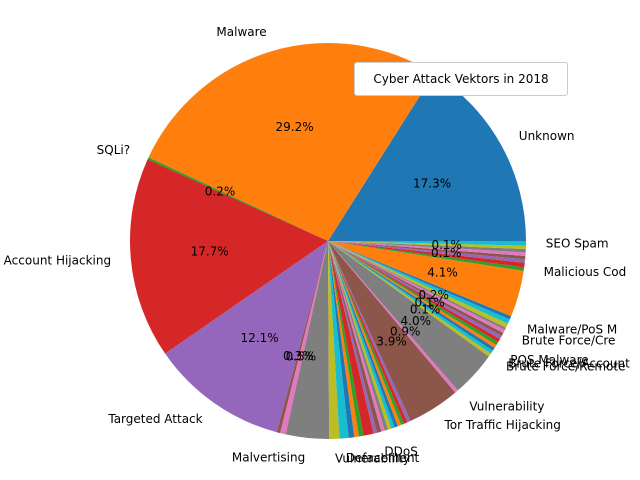 The height and width of the screenshot is (480, 640). Describe the element at coordinates (432, 184) in the screenshot. I see `slice-percentage: 17.3%` at that location.